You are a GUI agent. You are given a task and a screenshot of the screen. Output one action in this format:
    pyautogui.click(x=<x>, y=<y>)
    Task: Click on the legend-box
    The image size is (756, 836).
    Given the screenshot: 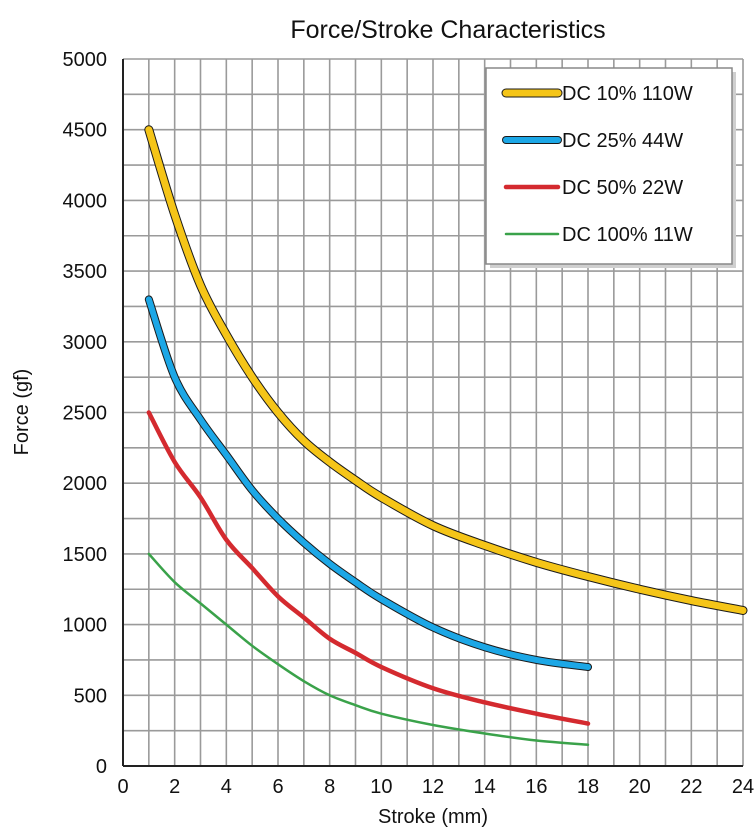 What is the action you would take?
    pyautogui.click(x=609, y=166)
    